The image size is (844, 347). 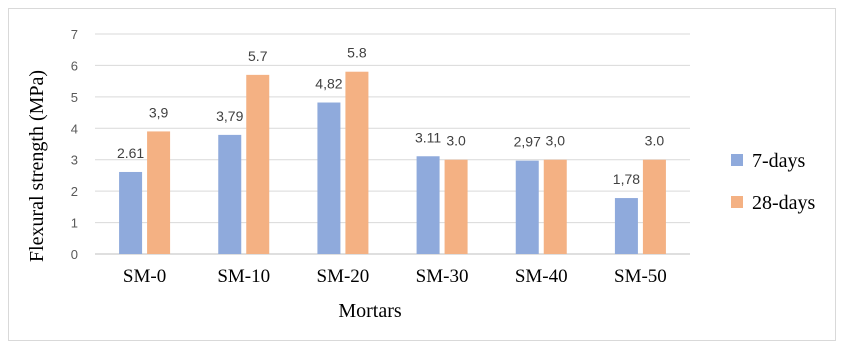 What do you see at coordinates (328, 84) in the screenshot?
I see `data-label: 4,82` at bounding box center [328, 84].